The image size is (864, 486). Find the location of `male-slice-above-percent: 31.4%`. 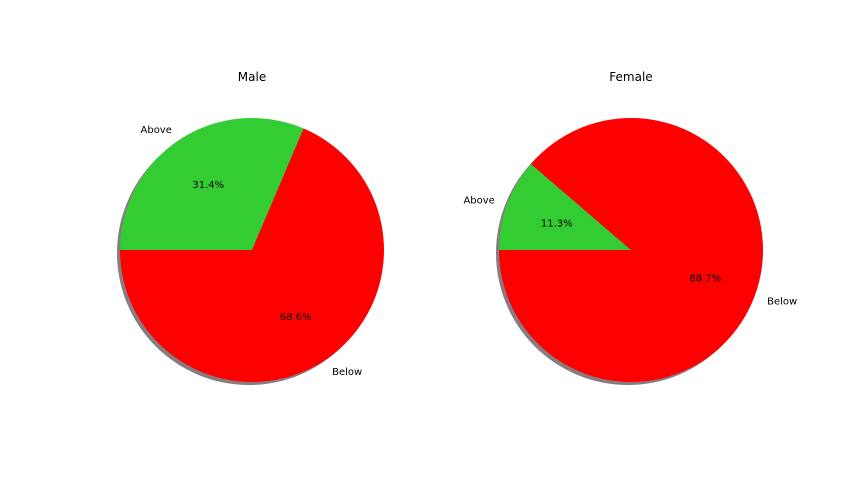

male-slice-above-percent: 31.4% is located at coordinates (208, 185).